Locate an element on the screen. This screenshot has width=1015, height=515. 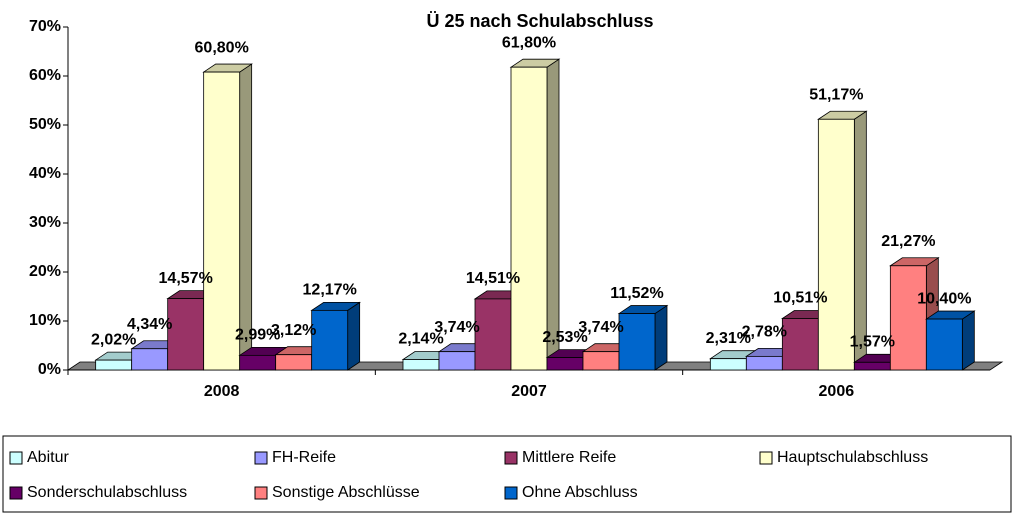
chart-title: Ü 25 nach Schulabschluss is located at coordinates (539, 21).